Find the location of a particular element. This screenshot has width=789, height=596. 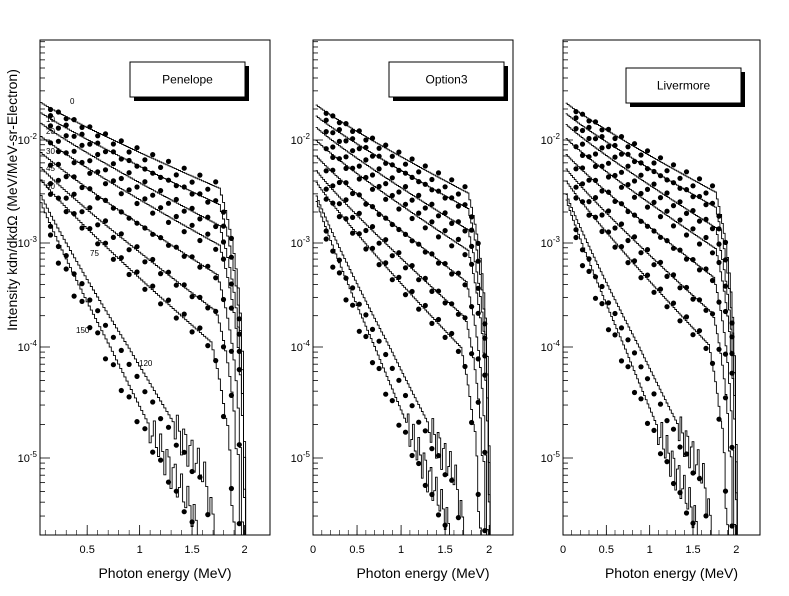

angle-label: 45 is located at coordinates (50, 168).